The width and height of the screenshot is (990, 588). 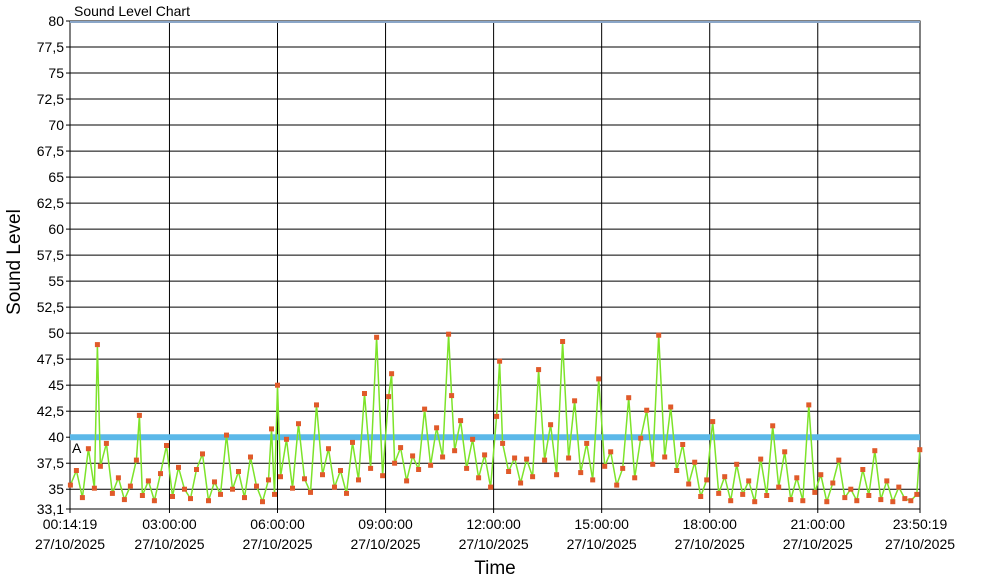 I want to click on y-tick-label: 57,5, so click(x=50, y=255).